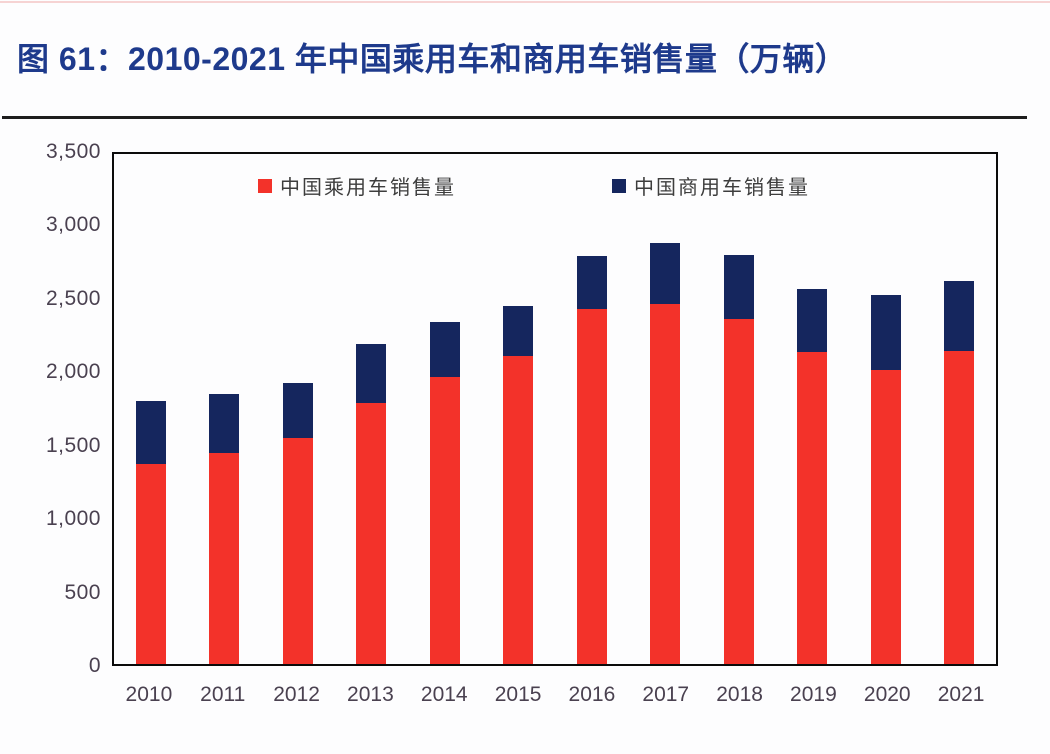  I want to click on x-tick-2020: 2020, so click(887, 694).